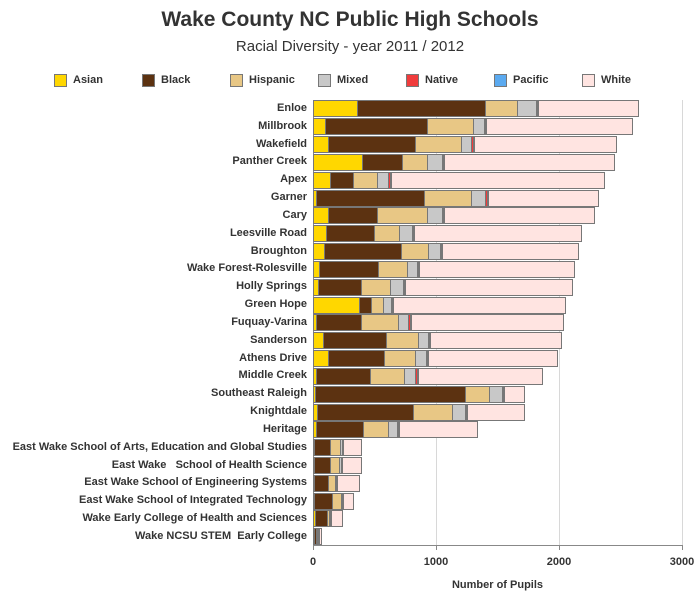 This screenshot has height=600, width=700. I want to click on legend-item-hispanic: Hispanic, so click(262, 80).